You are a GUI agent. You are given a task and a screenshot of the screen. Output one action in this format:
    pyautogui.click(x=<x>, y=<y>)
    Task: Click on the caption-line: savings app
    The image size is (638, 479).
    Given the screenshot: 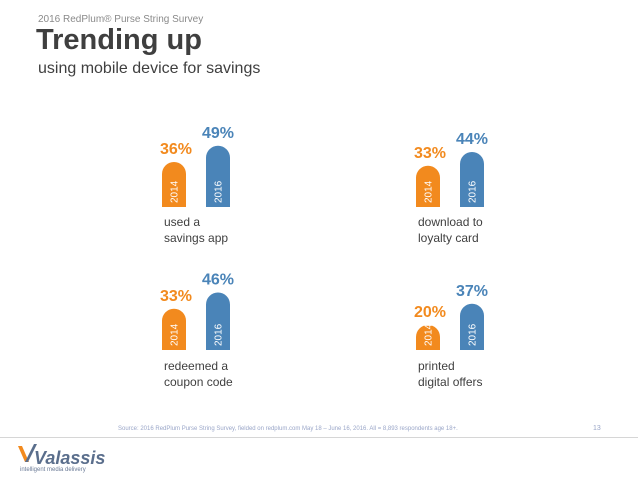 What is the action you would take?
    pyautogui.click(x=196, y=238)
    